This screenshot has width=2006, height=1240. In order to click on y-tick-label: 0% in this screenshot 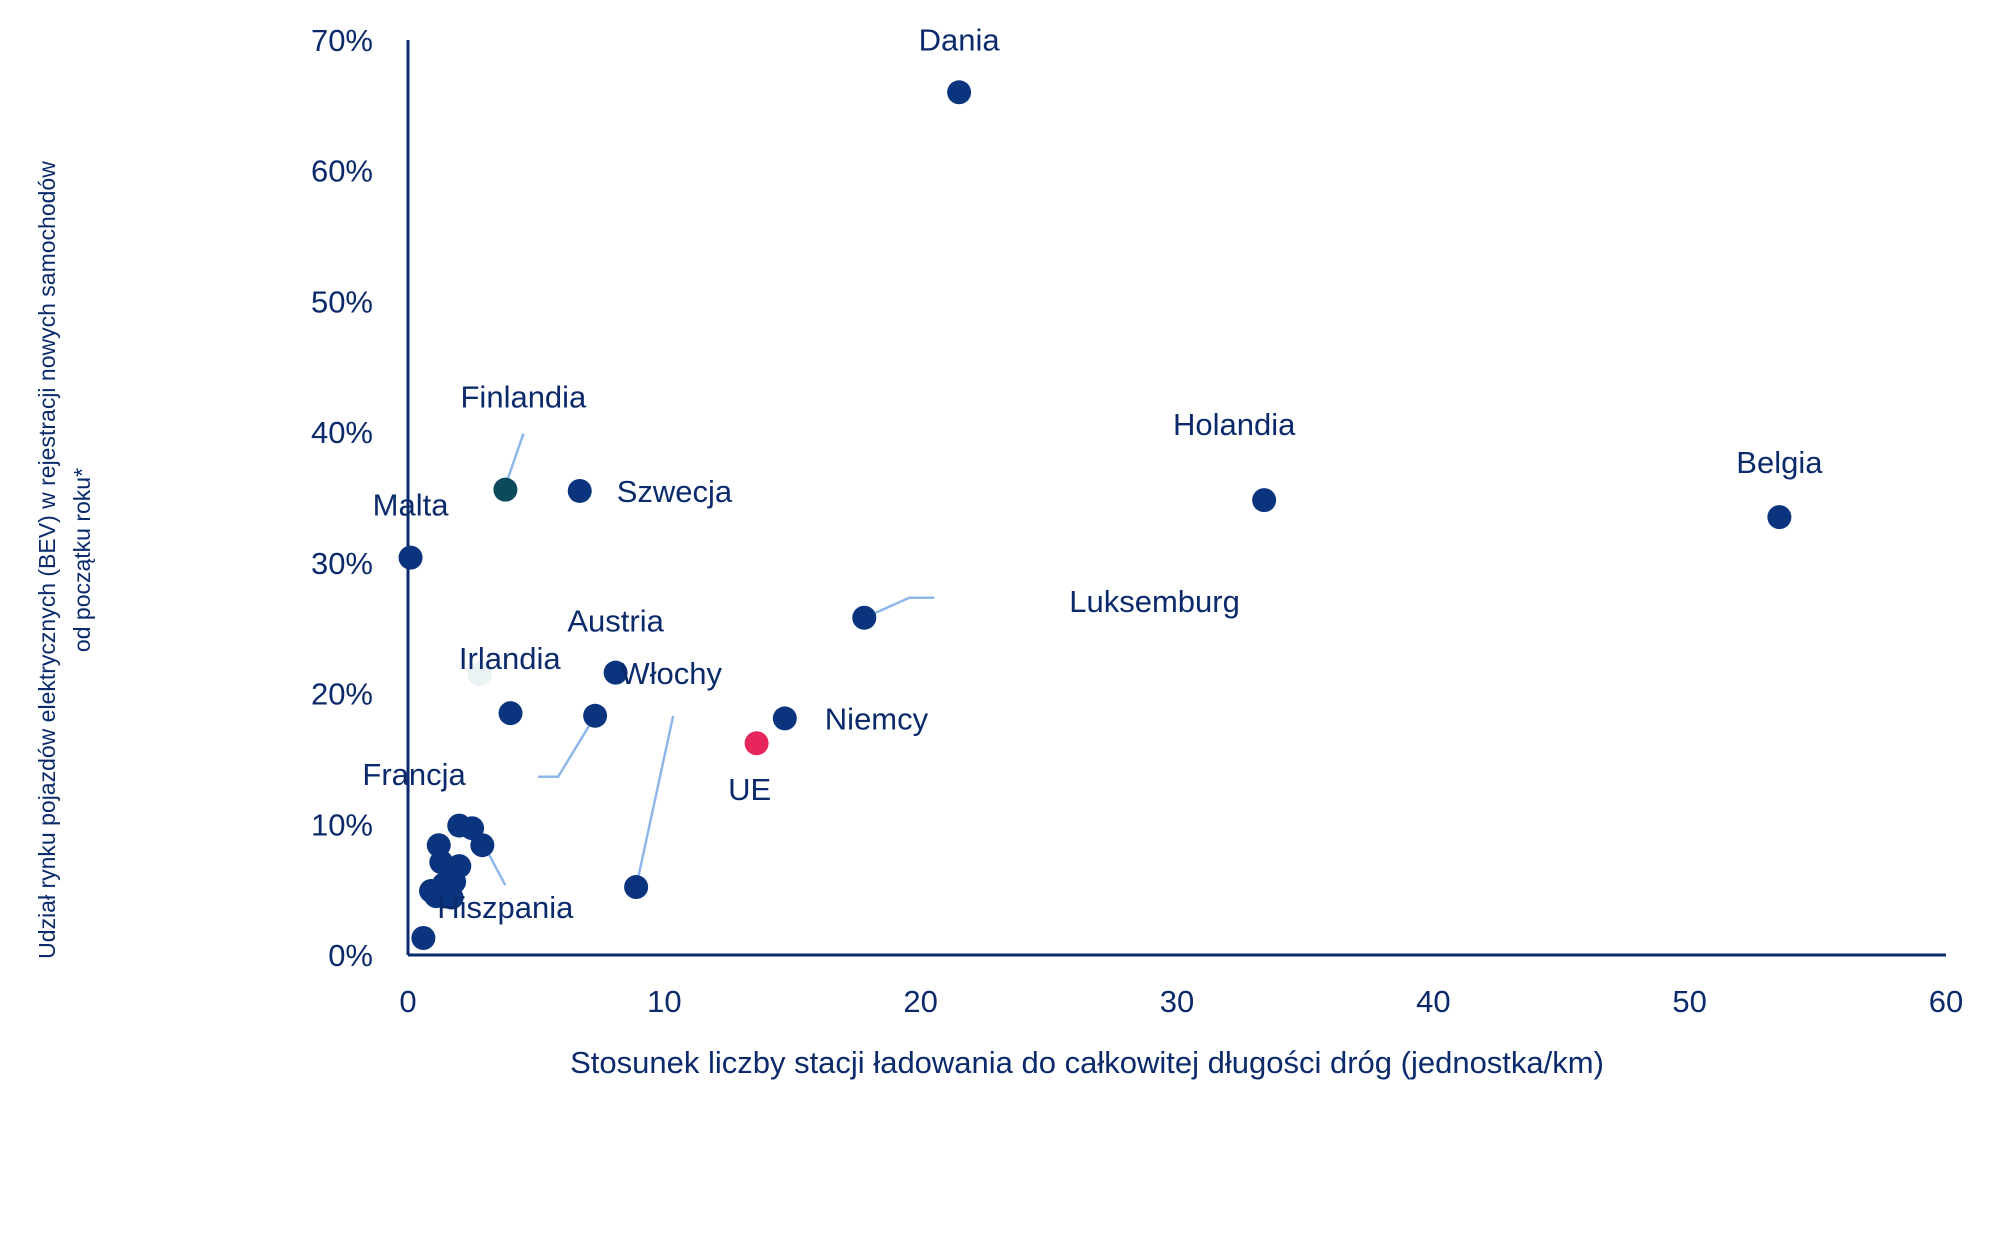, I will do `click(350, 955)`.